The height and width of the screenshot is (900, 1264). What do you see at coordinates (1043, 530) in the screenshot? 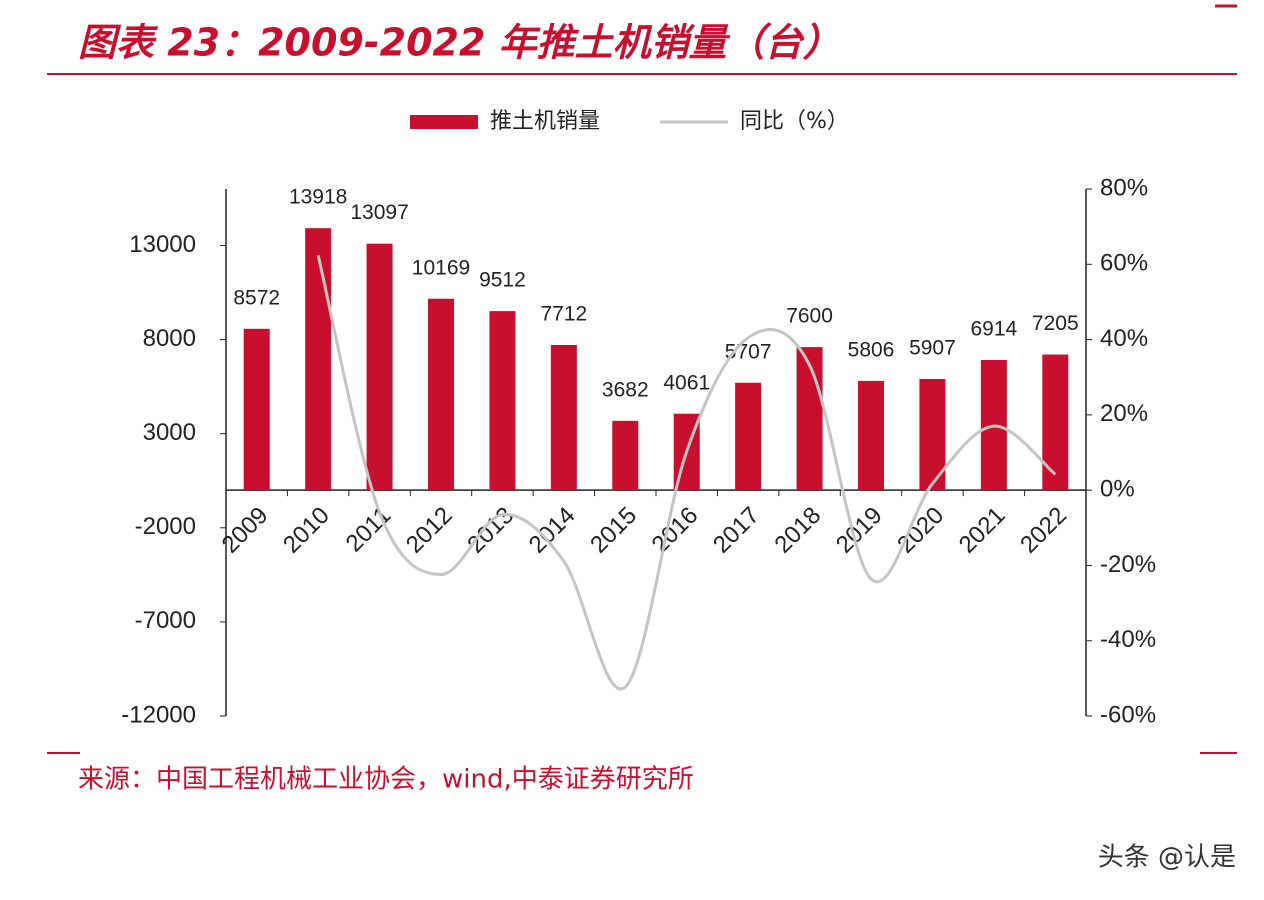
I see `x-tick-label: 2022` at bounding box center [1043, 530].